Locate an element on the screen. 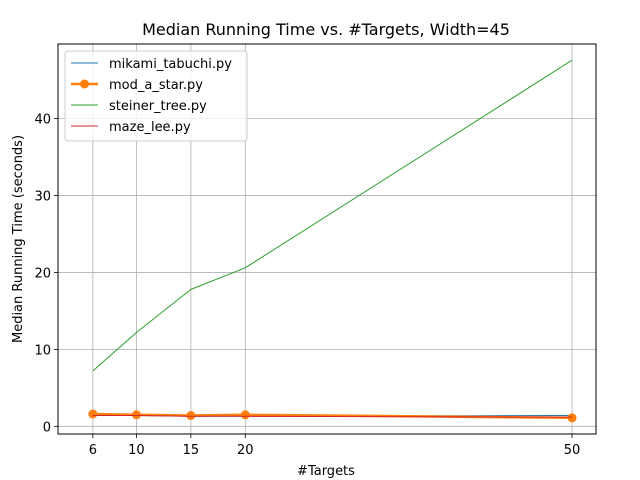 This screenshot has height=480, width=640. legend-marker-mod-a-star-py is located at coordinates (84, 84).